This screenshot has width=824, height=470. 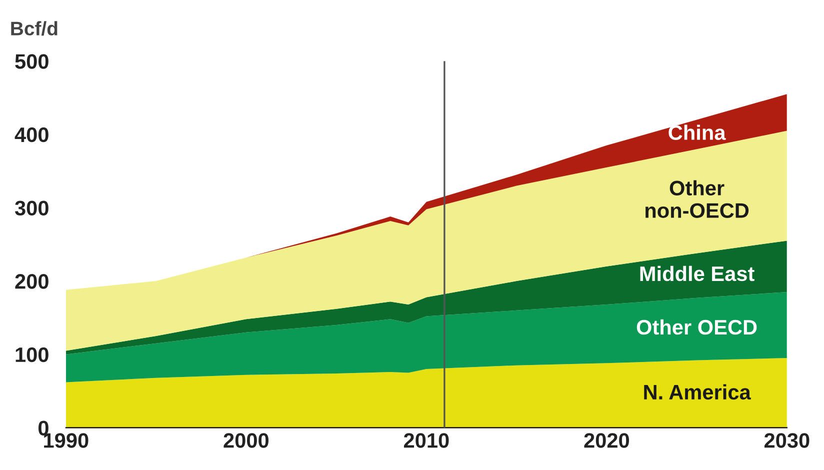 What do you see at coordinates (697, 199) in the screenshot?
I see `series-label: Other non-OECD` at bounding box center [697, 199].